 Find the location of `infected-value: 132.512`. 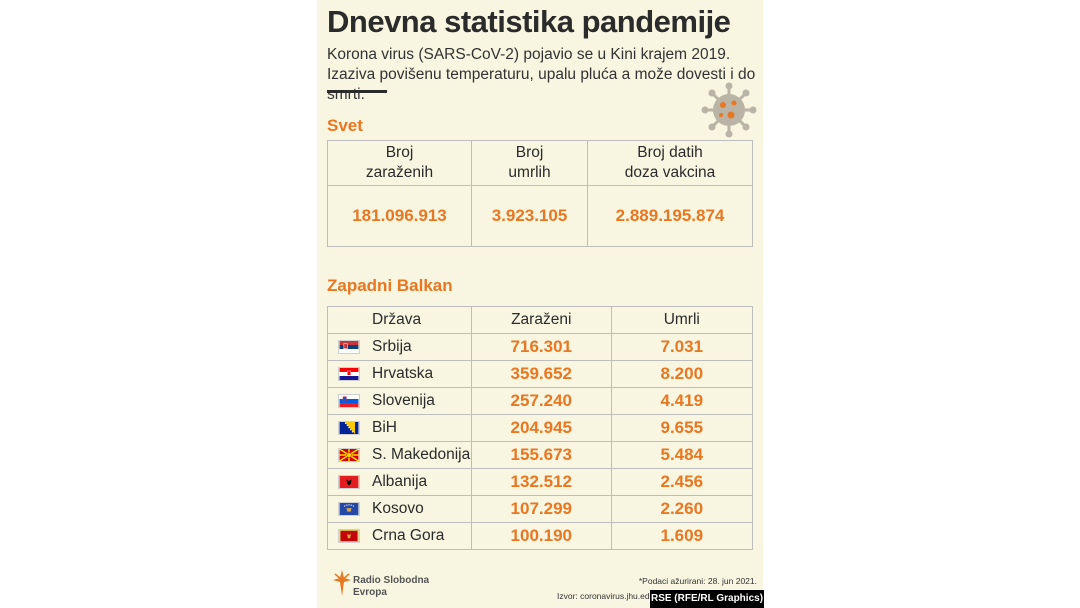

infected-value: 132.512 is located at coordinates (541, 482).